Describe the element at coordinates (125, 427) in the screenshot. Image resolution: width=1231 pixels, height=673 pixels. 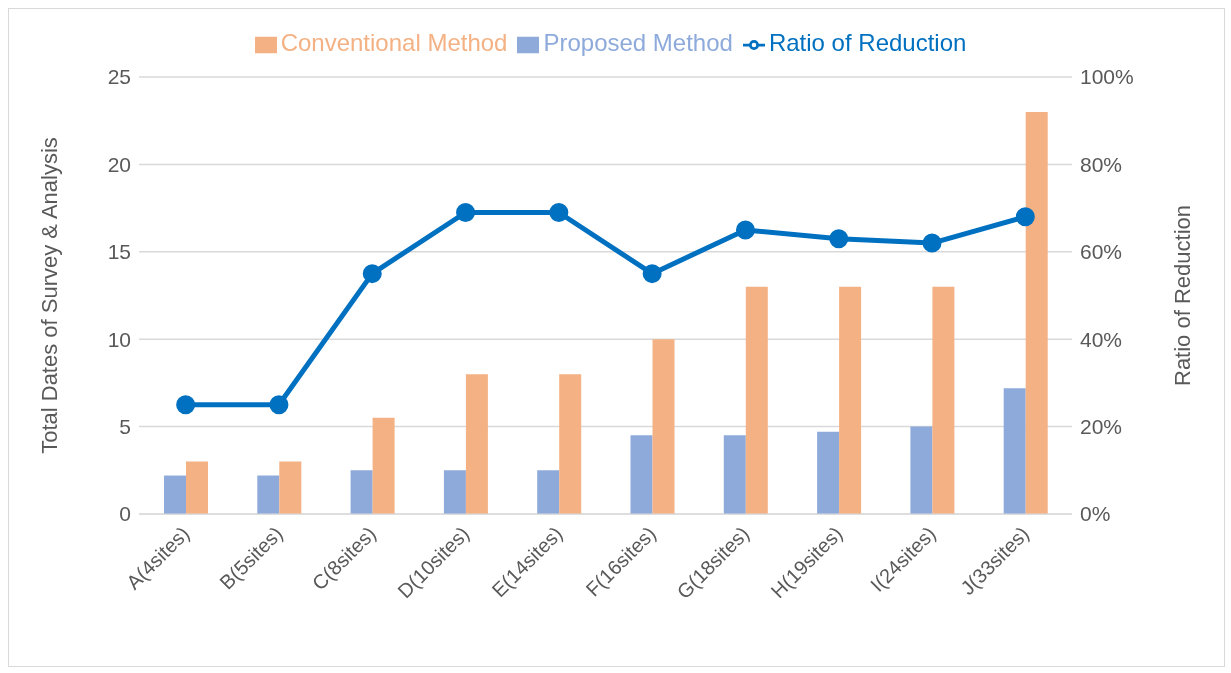
I see `y-tick-label: 5` at that location.